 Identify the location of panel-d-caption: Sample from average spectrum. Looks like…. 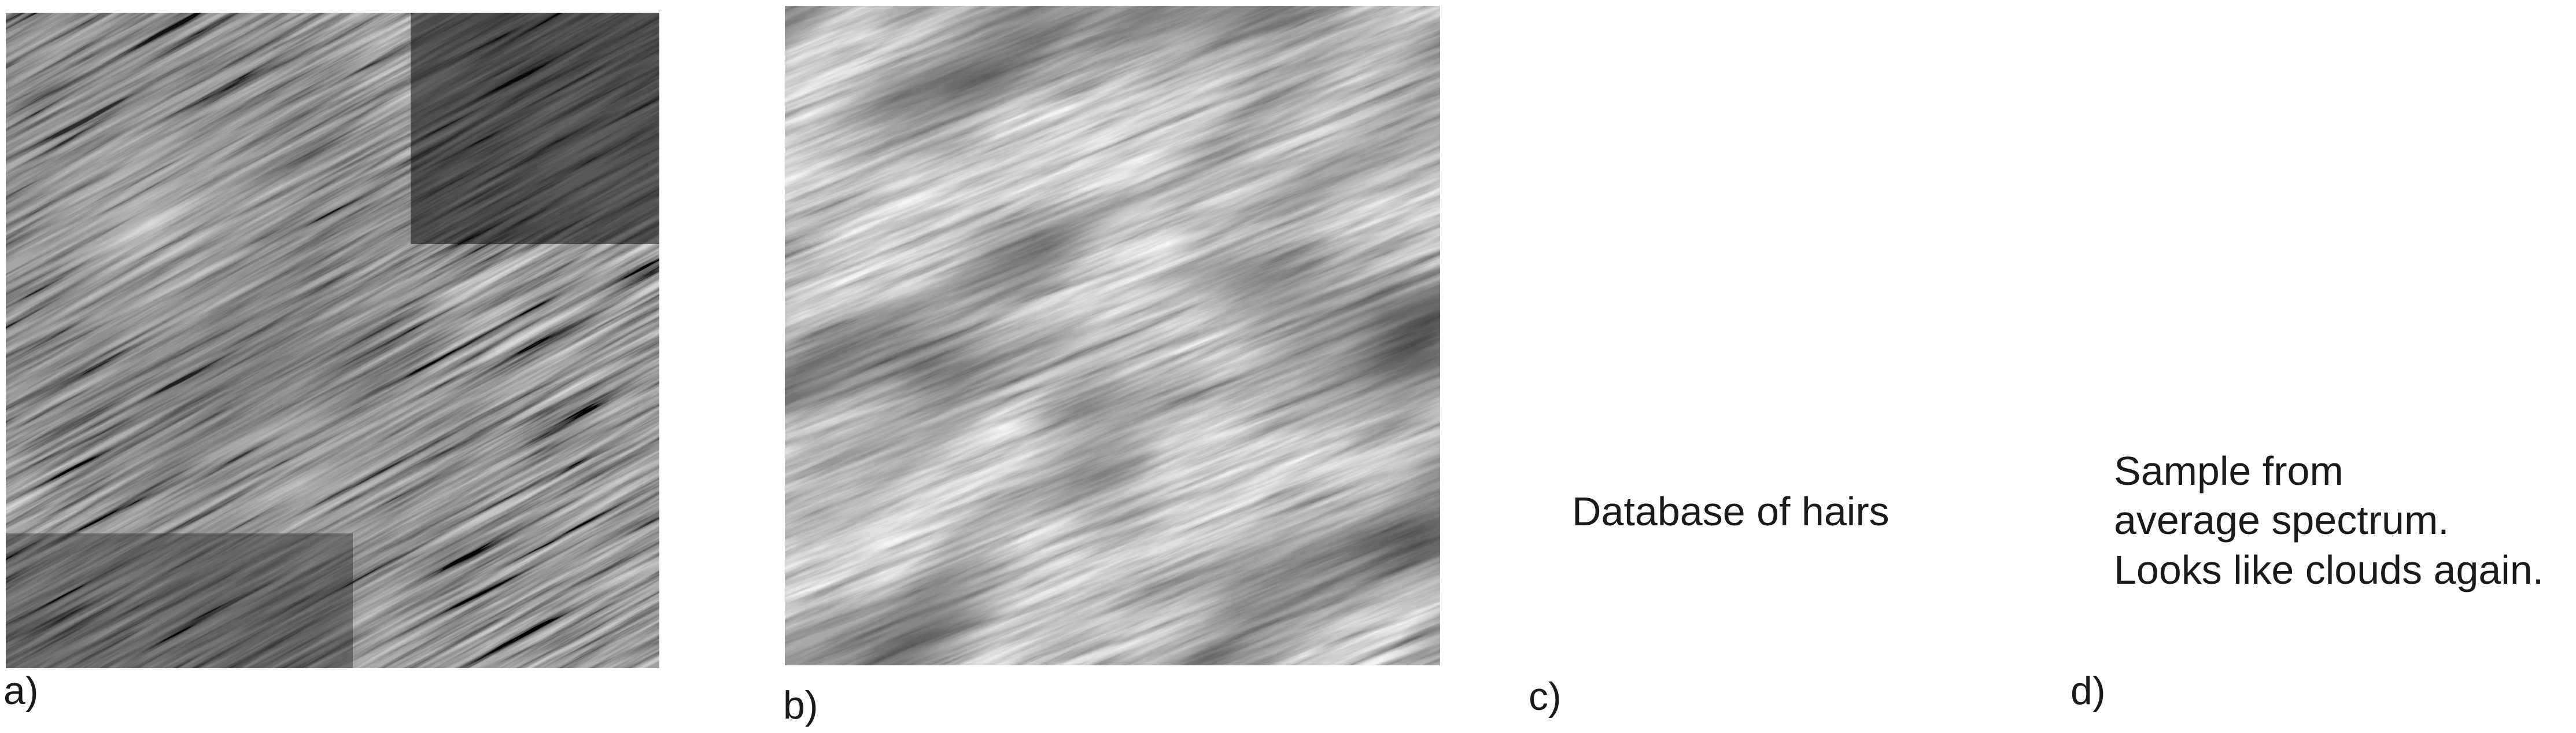
(2329, 521).